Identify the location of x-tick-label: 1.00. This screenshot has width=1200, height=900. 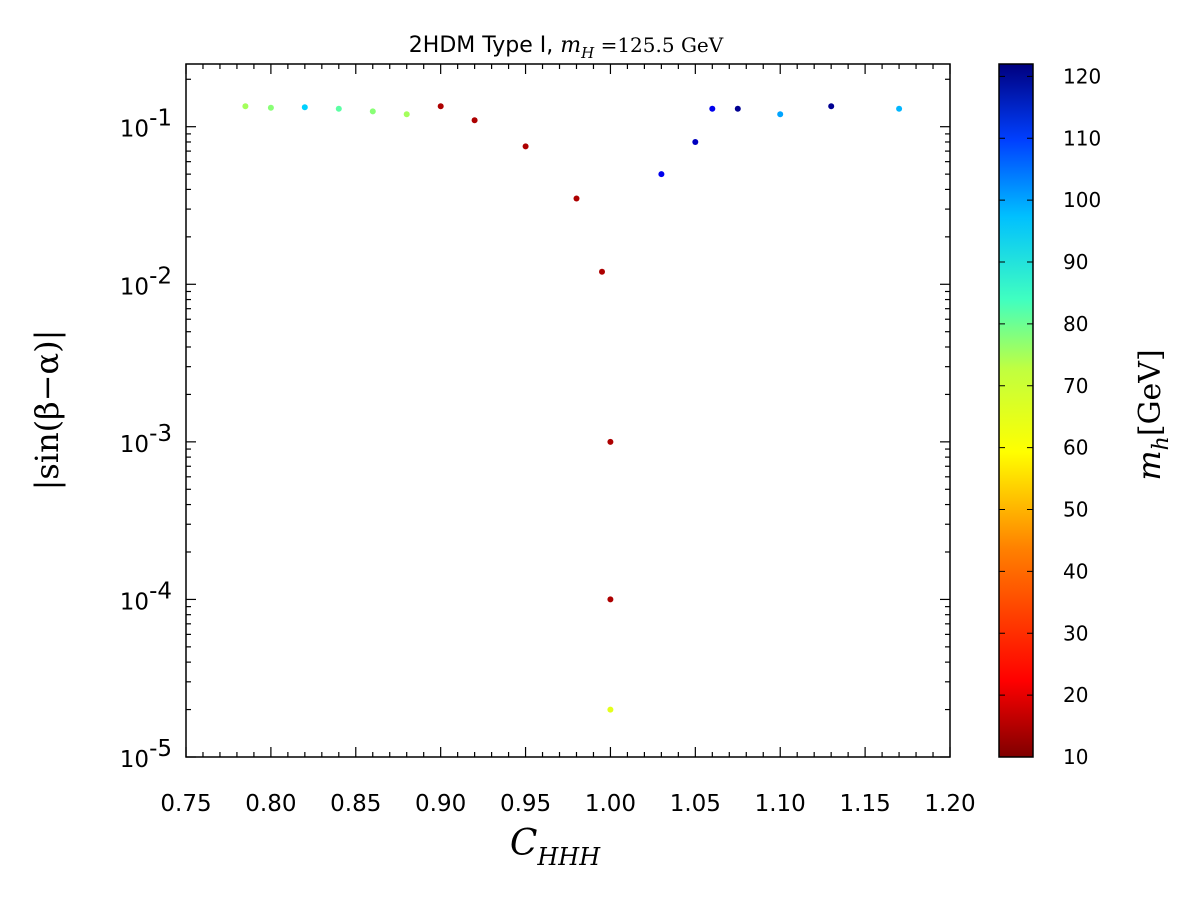
(610, 804).